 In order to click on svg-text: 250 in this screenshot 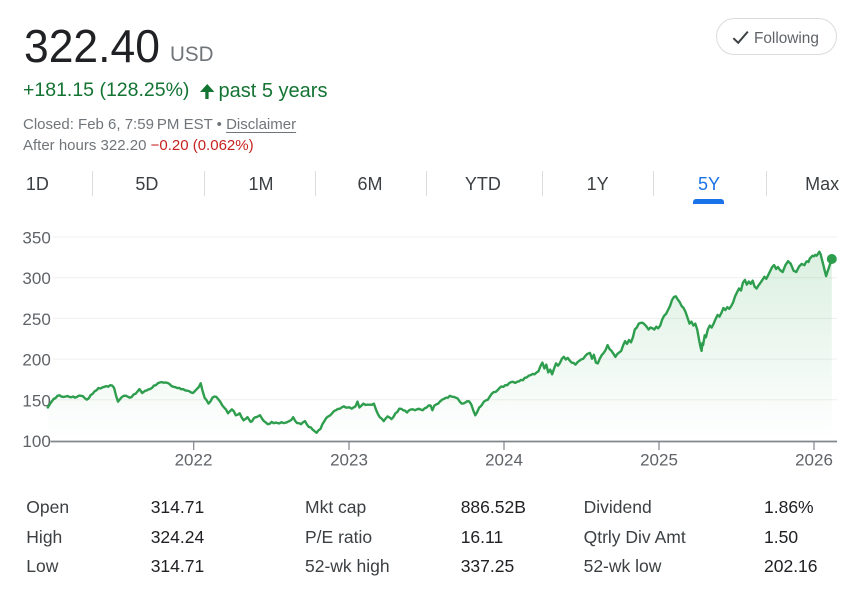, I will do `click(36, 319)`.